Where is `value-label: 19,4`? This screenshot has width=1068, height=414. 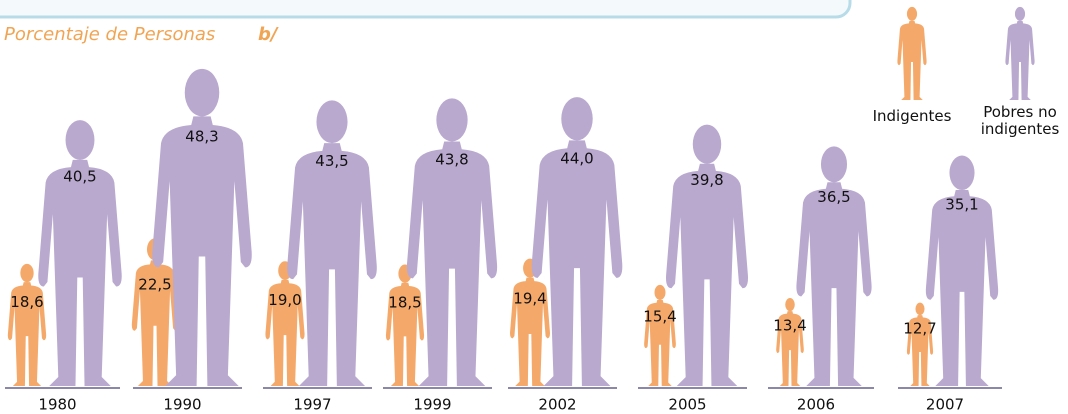
value-label: 19,4 is located at coordinates (529, 298).